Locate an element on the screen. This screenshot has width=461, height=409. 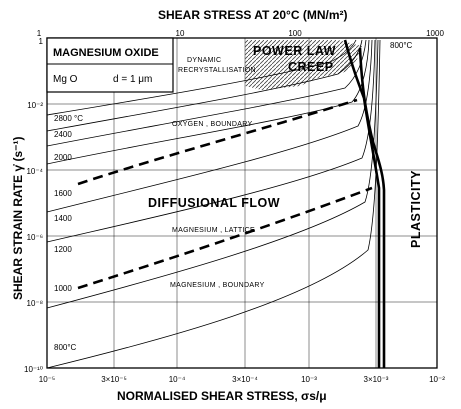
left-tick-1: 1 is located at coordinates (41, 41).